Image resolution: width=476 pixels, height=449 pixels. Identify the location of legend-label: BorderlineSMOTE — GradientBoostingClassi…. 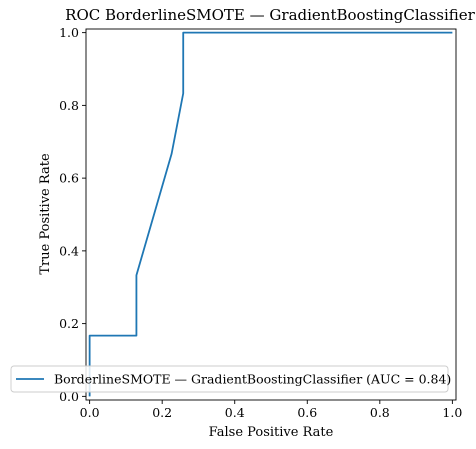
(252, 379).